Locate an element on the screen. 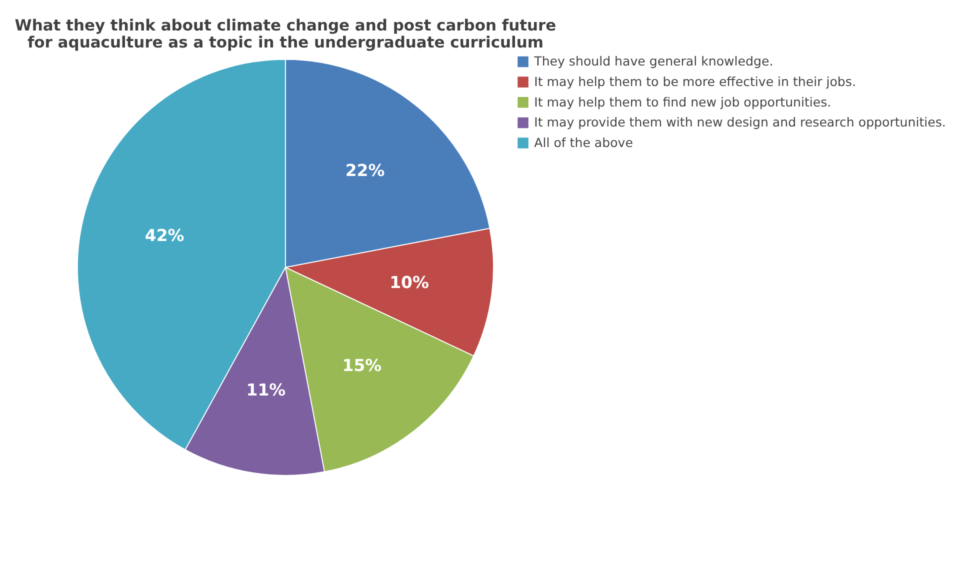  legend-label: It may help them to find new job opportunities. is located at coordinates (683, 102).